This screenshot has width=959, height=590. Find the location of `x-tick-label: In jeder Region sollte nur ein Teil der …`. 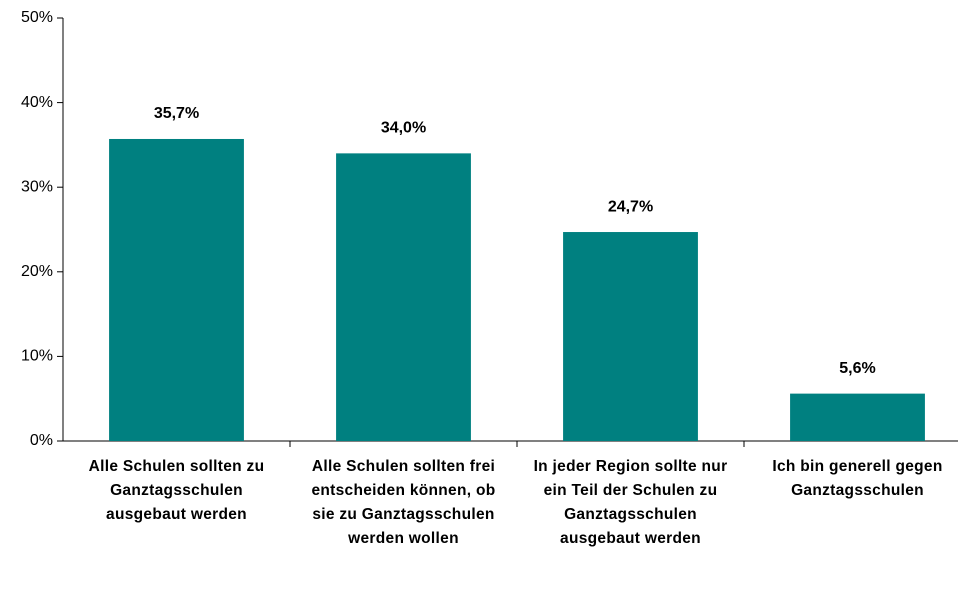

x-tick-label: In jeder Region sollte nur ein Teil der … is located at coordinates (630, 502).